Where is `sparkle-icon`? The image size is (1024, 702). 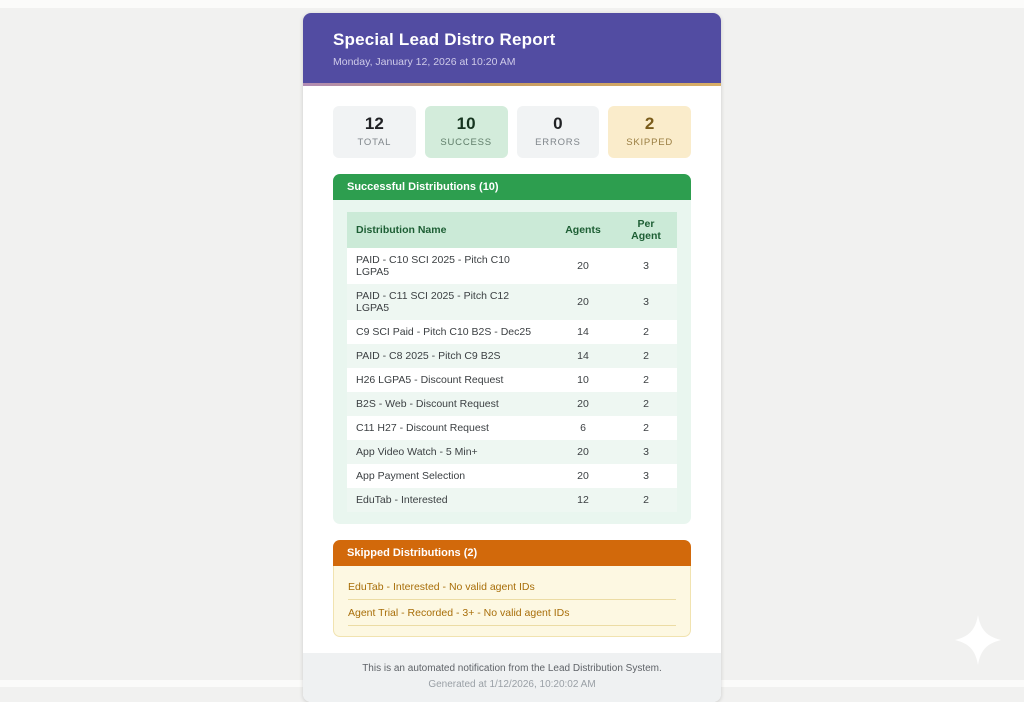 sparkle-icon is located at coordinates (978, 640).